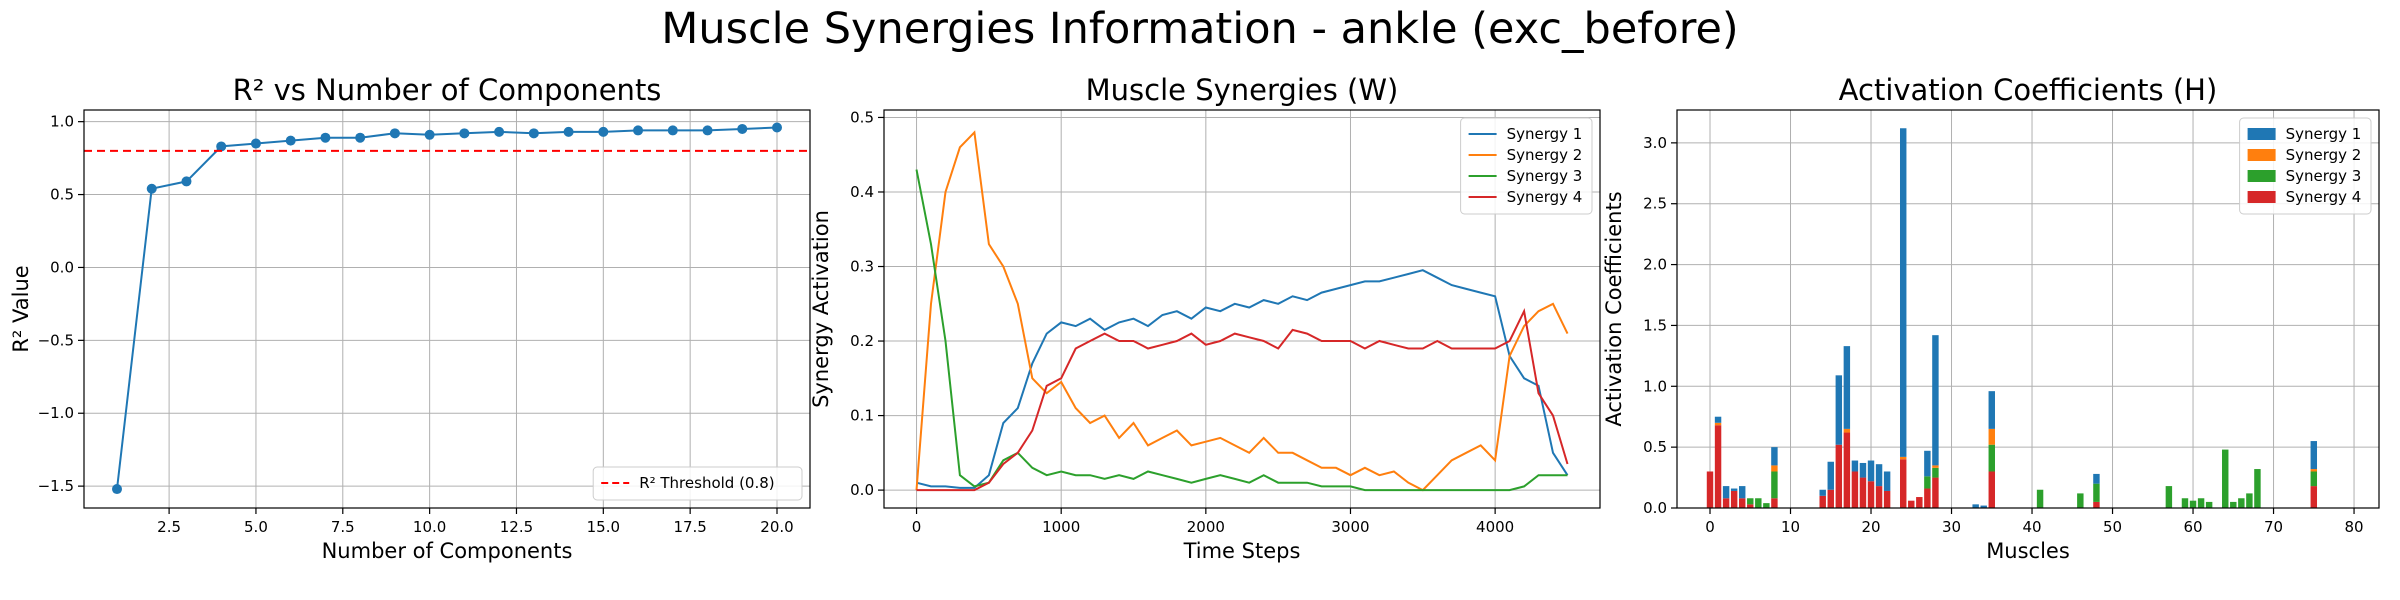 The width and height of the screenshot is (2400, 600). Describe the element at coordinates (1614, 308) in the screenshot. I see `y-axis-label: Activation Coefficients` at that location.